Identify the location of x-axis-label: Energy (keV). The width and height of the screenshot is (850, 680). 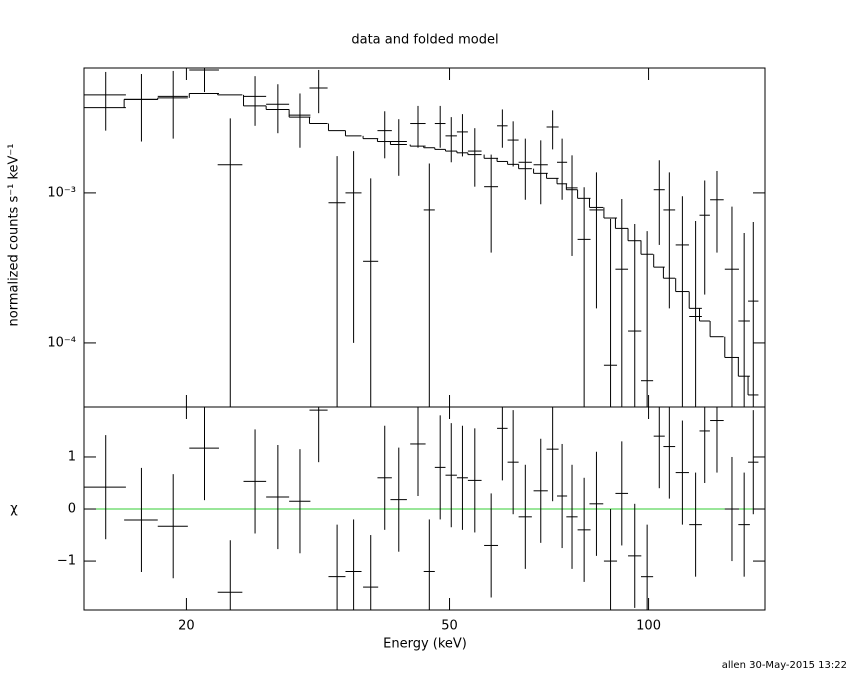
(425, 644).